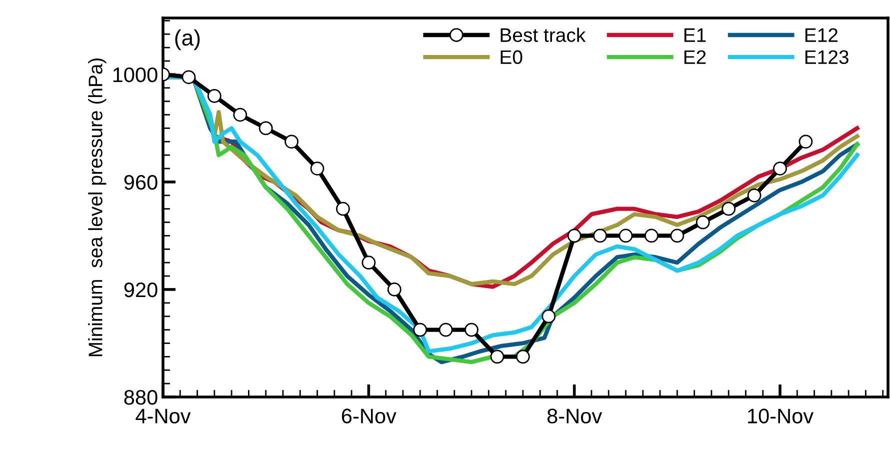  Describe the element at coordinates (141, 182) in the screenshot. I see `y-tick-label: 960` at that location.